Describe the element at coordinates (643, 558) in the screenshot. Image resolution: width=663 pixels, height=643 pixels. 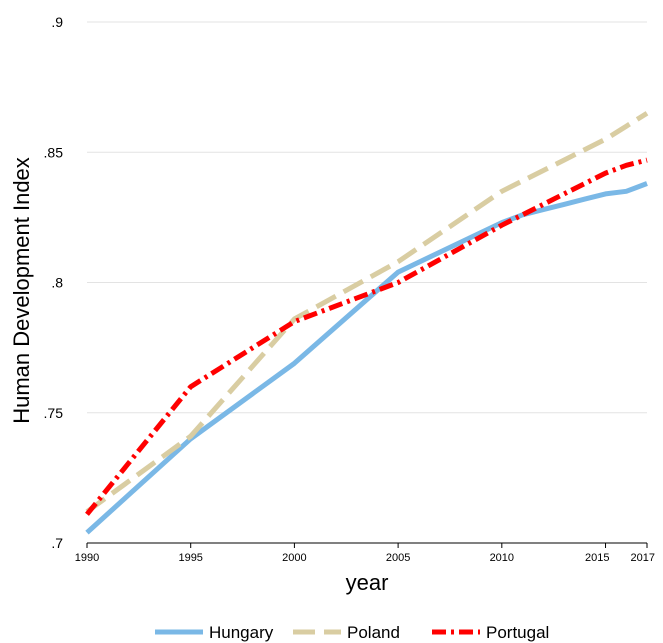
I see `x-tick-label: 2017` at that location.